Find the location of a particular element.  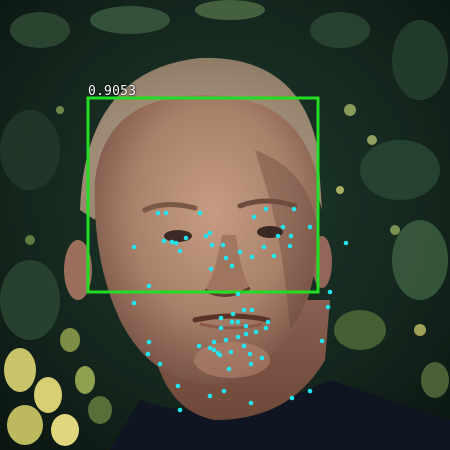

left-eye is located at coordinates (178, 236).